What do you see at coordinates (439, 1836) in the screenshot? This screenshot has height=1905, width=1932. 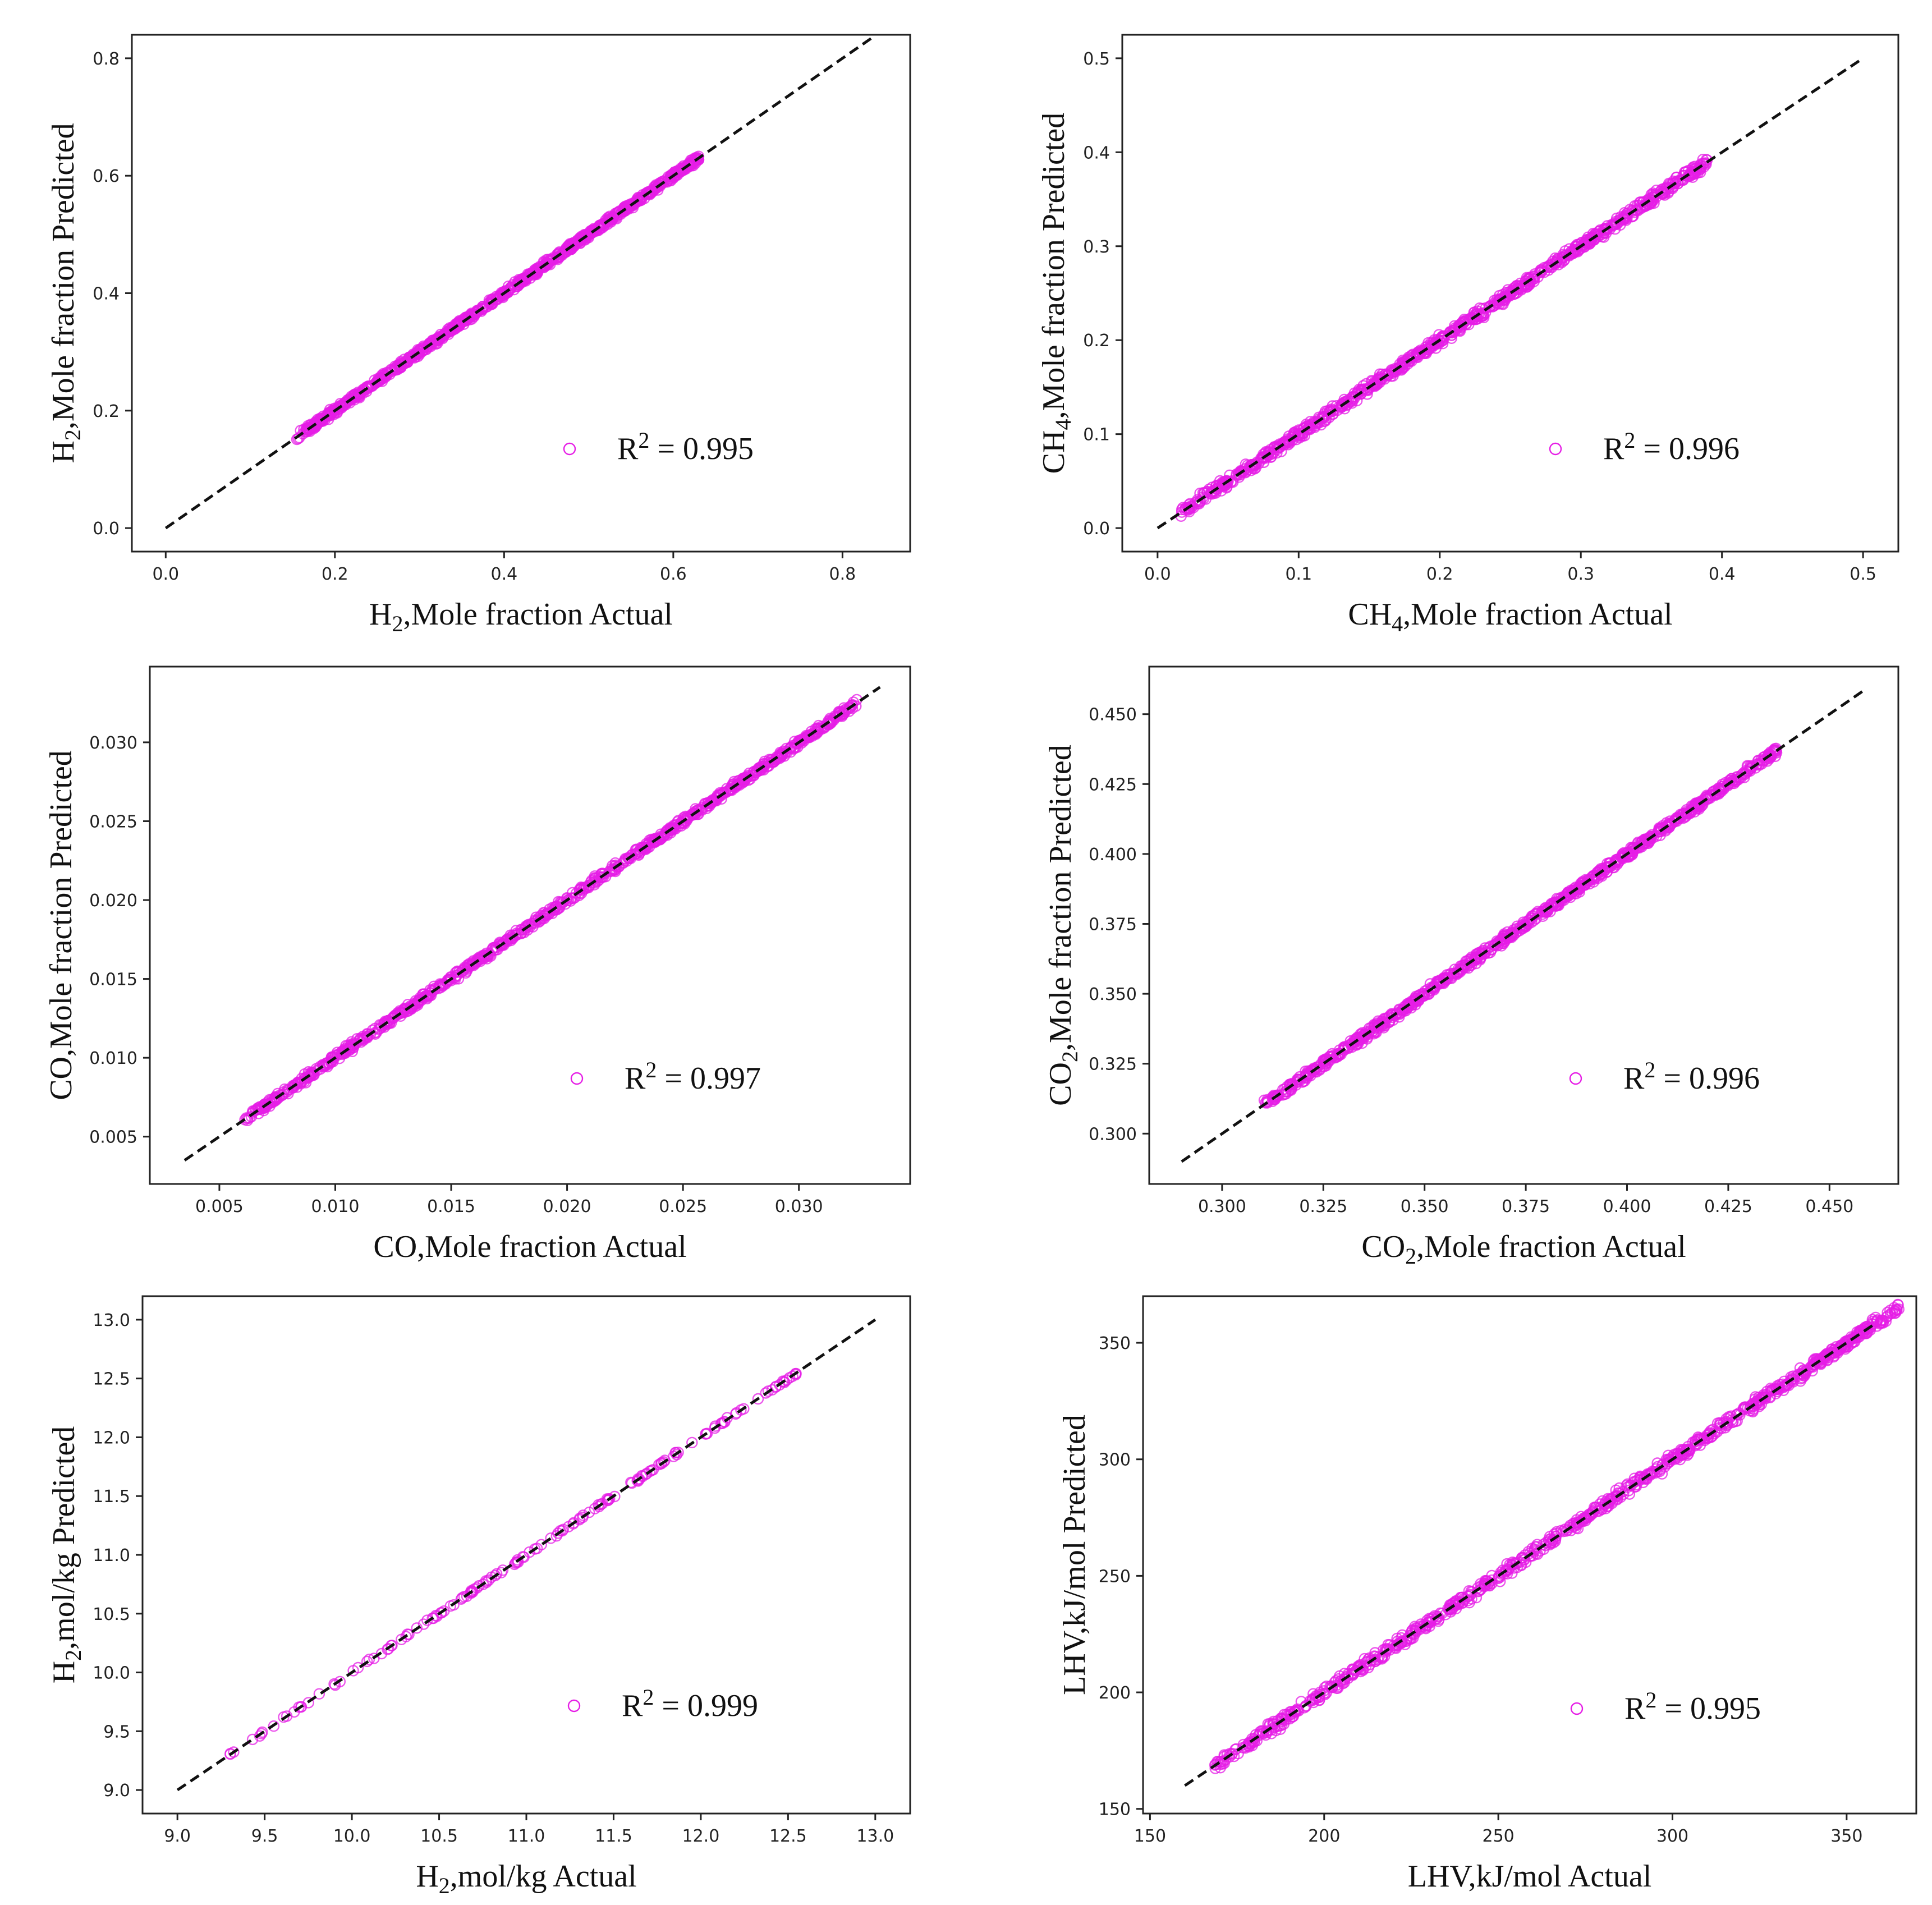 I see `x-tick-label: 10.5` at bounding box center [439, 1836].